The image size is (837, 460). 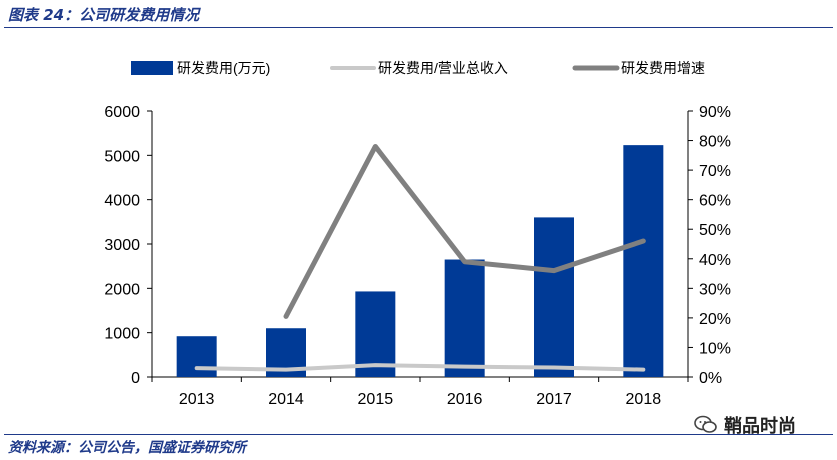 I want to click on legend-label: 研发费用增速, so click(x=663, y=68).